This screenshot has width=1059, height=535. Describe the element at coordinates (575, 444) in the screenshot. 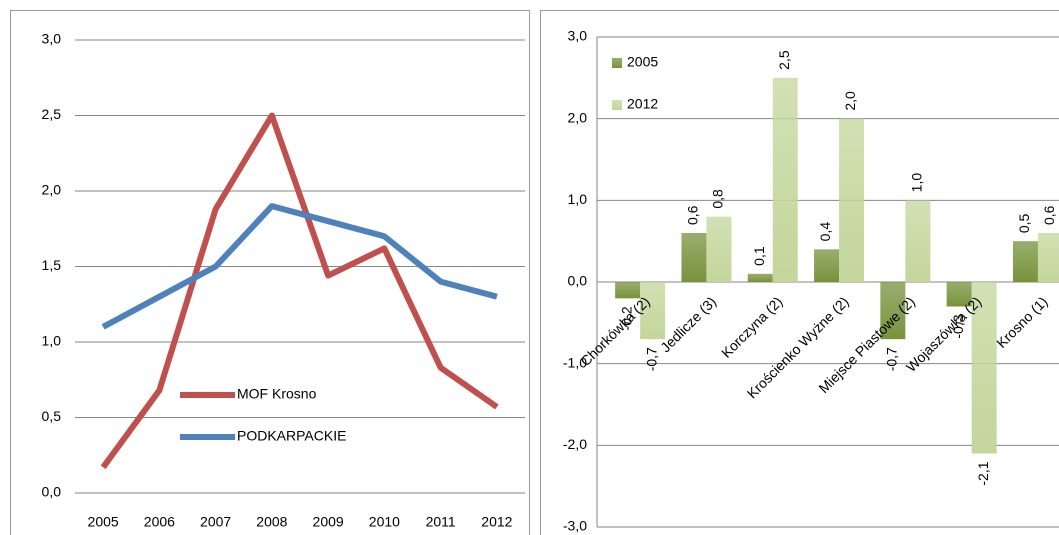

I see `y-tick-label: -2,0` at that location.